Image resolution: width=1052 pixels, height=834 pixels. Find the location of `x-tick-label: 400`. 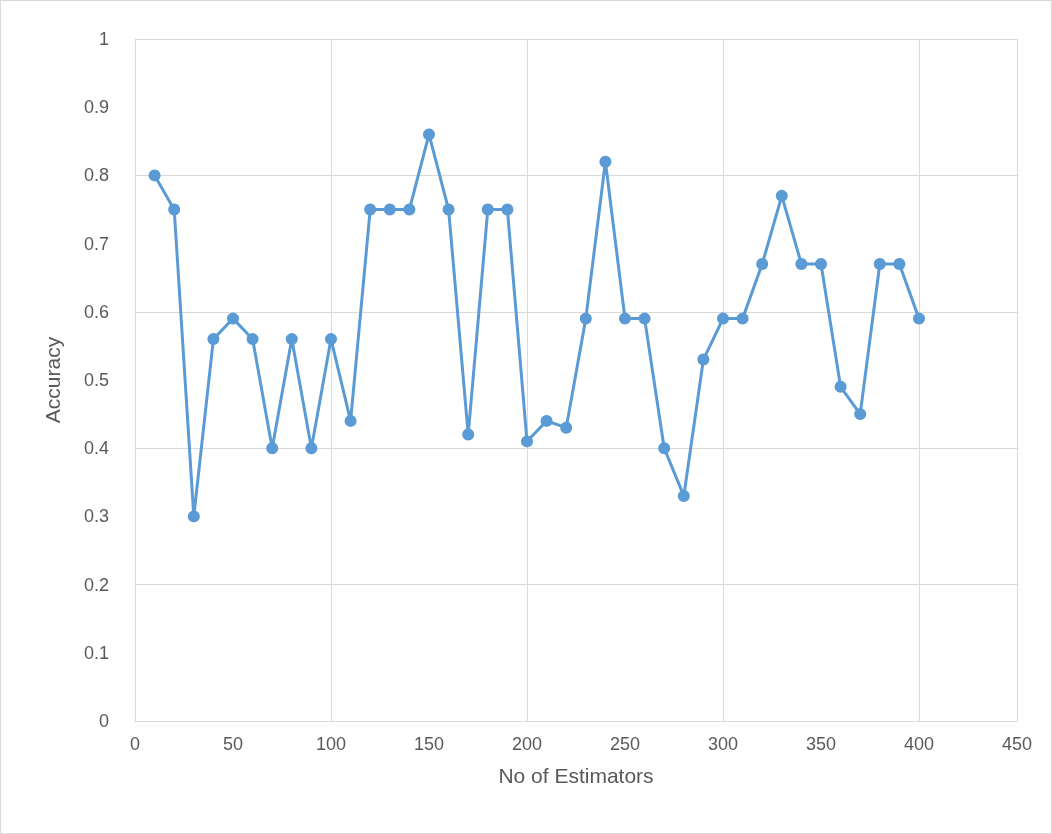

x-tick-label: 400 is located at coordinates (919, 744).